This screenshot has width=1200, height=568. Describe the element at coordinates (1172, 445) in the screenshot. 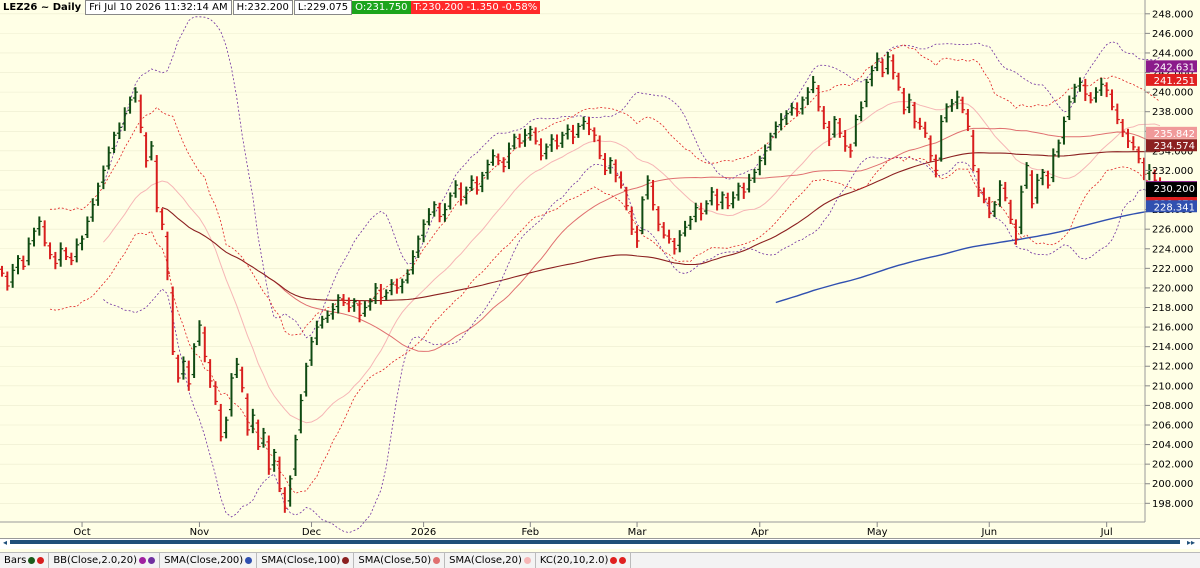

I see `price-tick-label: 204.000` at that location.